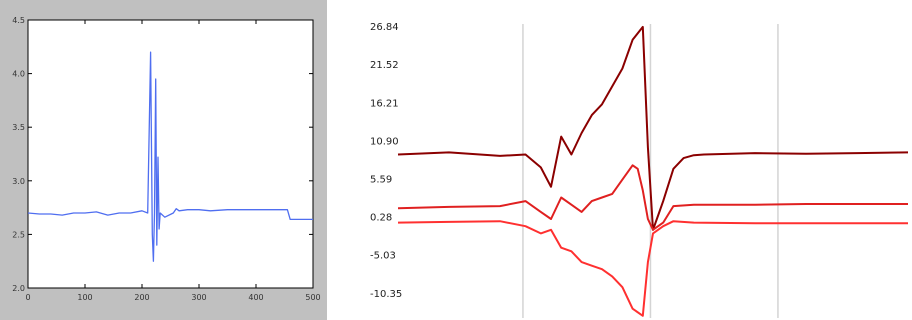  I want to click on right-tick-group: 26.84 21.52 16.21 10.90 5.59 0.28 -5.03 -10.35, so click(386, 161).